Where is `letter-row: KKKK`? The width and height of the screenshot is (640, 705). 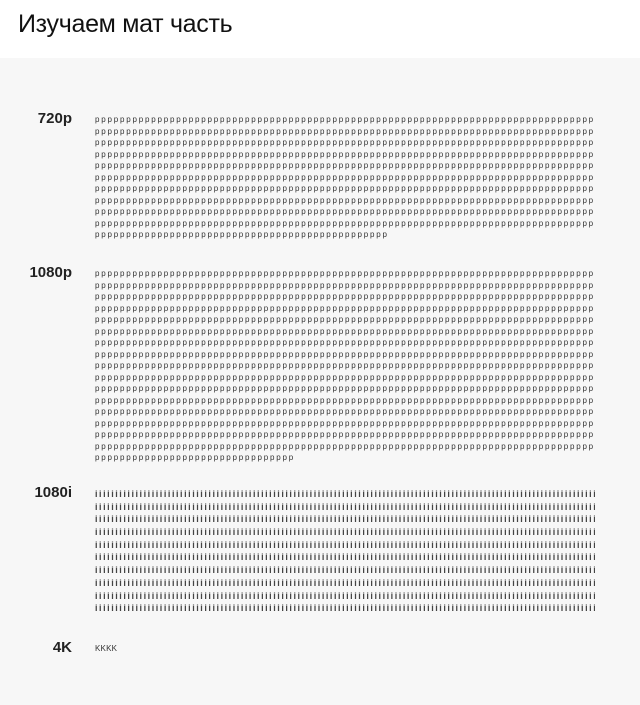 letter-row: KKKK is located at coordinates (106, 648).